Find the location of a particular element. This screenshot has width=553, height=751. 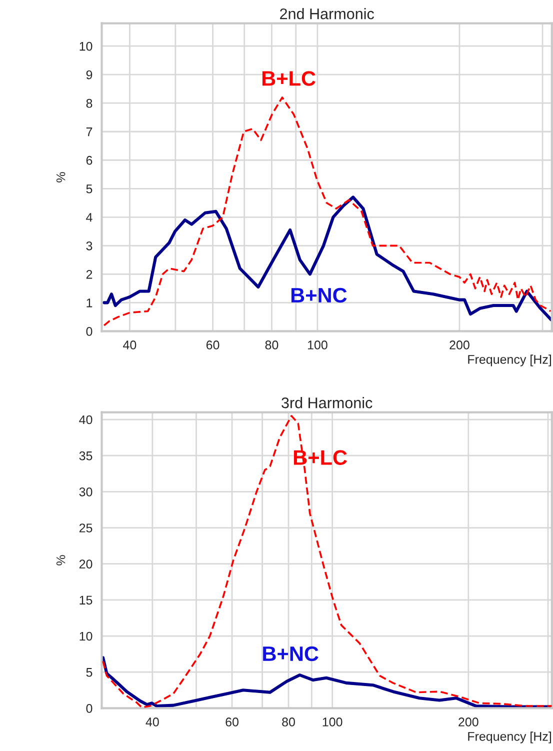

y-tick-label: 4 is located at coordinates (89, 217).